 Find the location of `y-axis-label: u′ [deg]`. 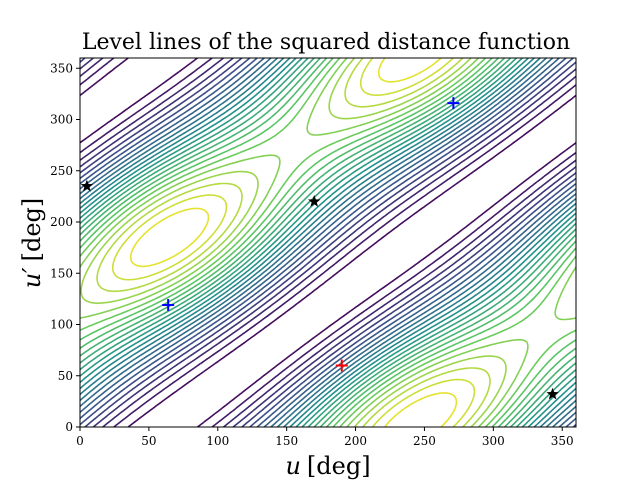

y-axis-label: u′ [deg] is located at coordinates (32, 243).